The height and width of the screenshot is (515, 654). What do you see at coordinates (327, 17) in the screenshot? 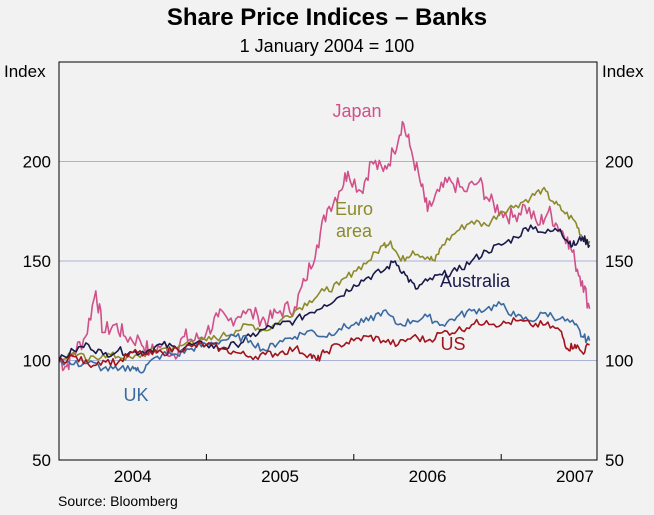
I see `chart-title: Share Price Indices – Banks` at bounding box center [327, 17].